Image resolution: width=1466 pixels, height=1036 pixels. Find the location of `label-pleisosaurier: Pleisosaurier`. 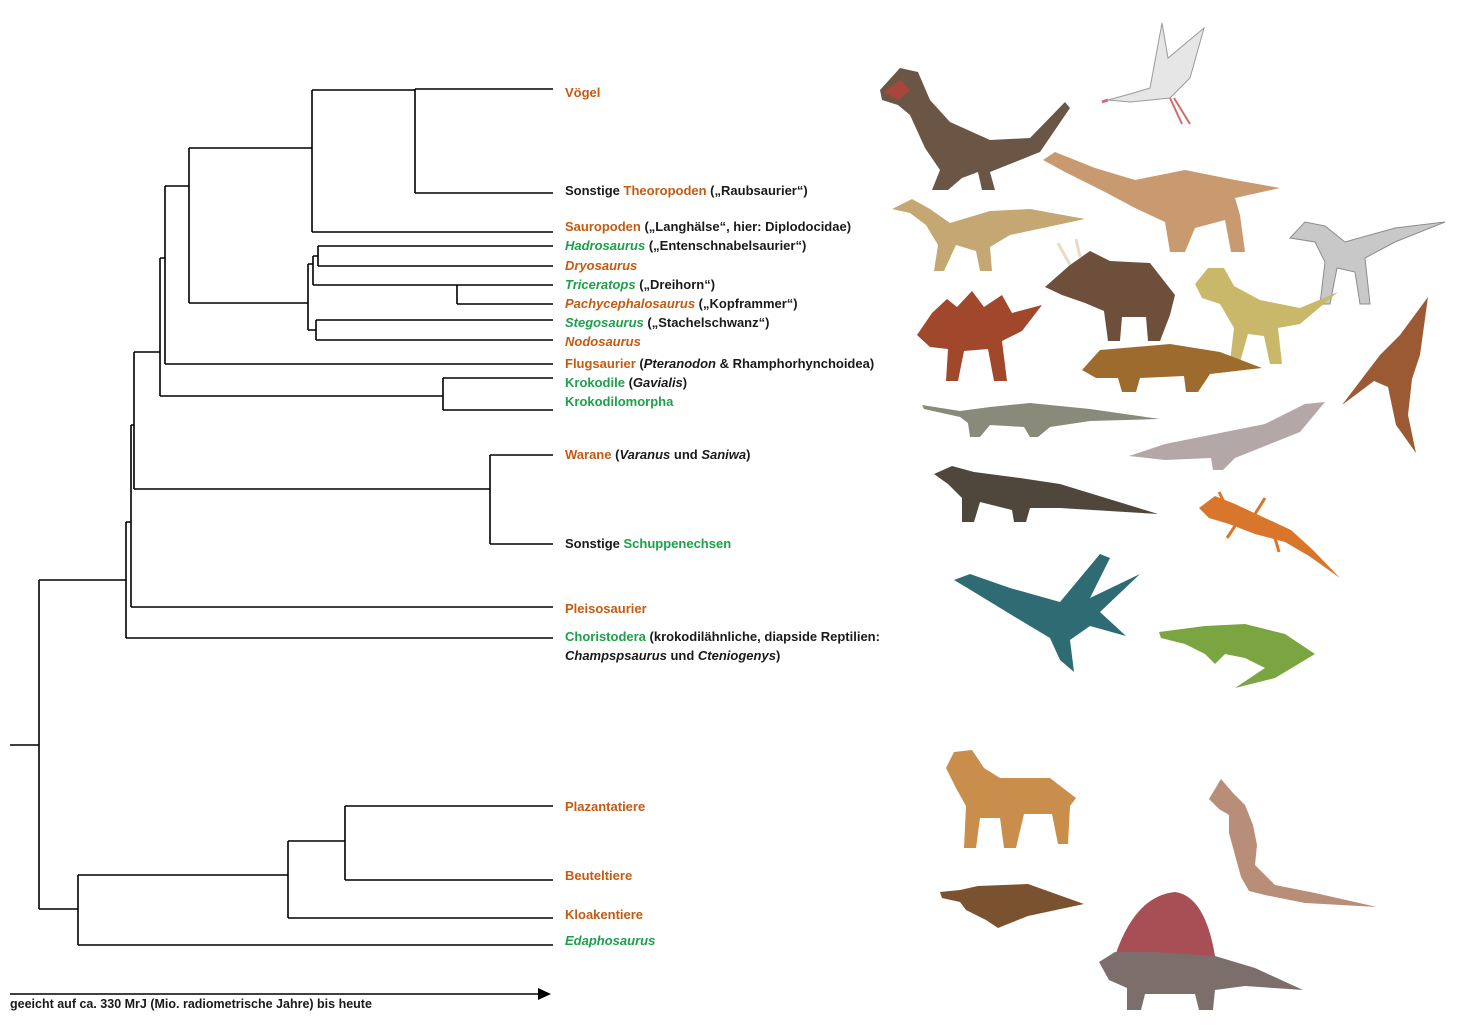

label-pleisosaurier: Pleisosaurier is located at coordinates (606, 608).